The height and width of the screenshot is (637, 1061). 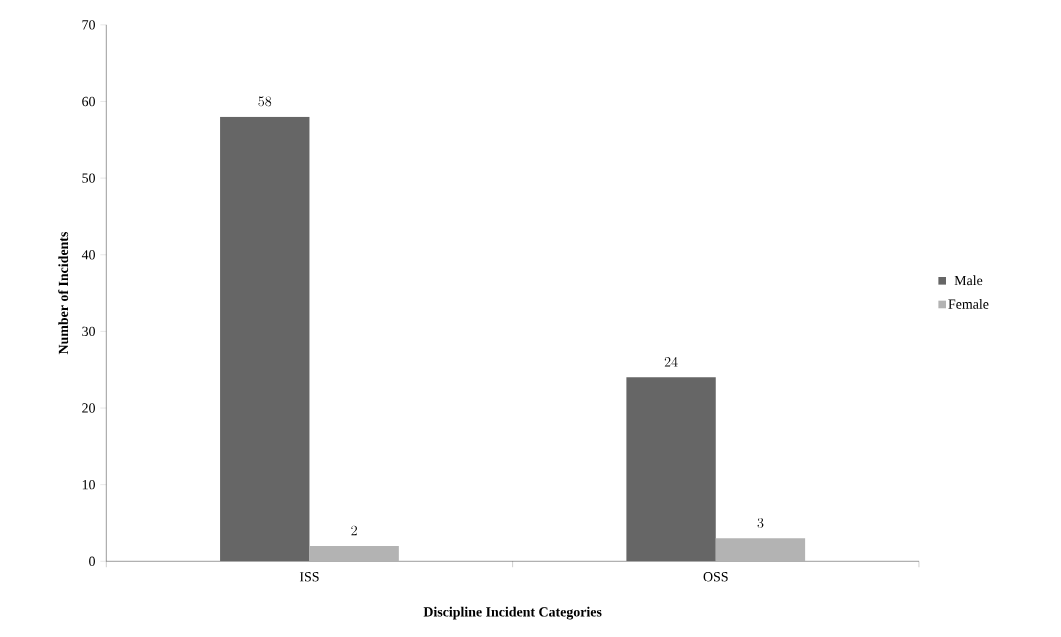 What do you see at coordinates (354, 530) in the screenshot?
I see `data-label: 2` at bounding box center [354, 530].